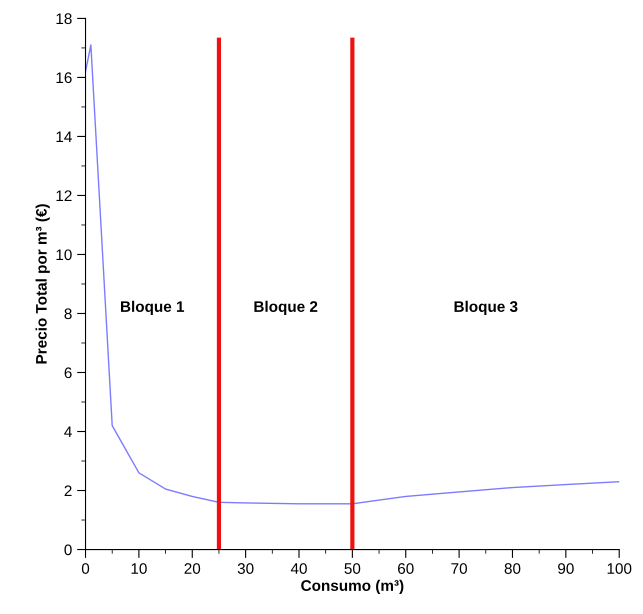  I want to click on x-tick-label: 20, so click(192, 568).